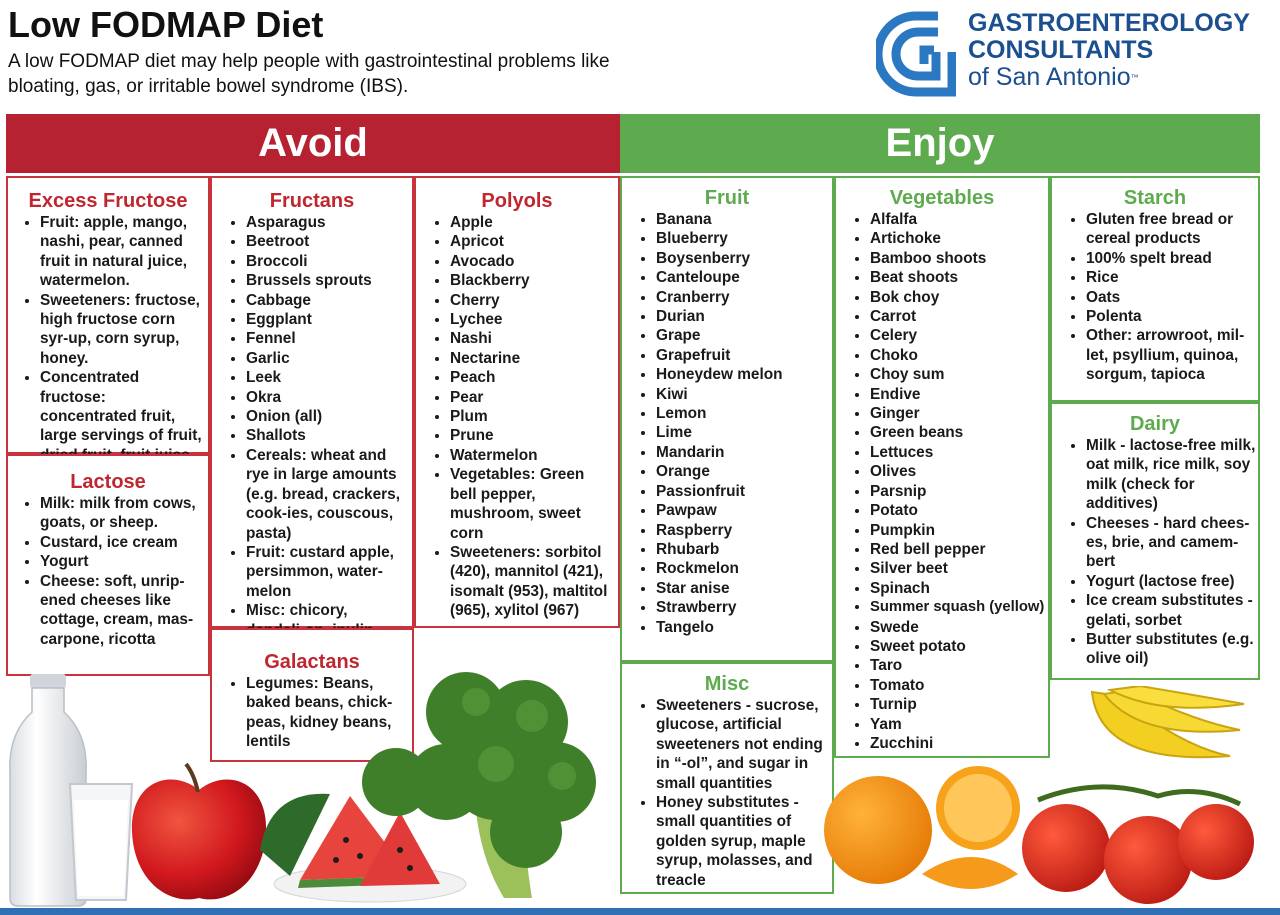  Describe the element at coordinates (959, 743) in the screenshot. I see `list-item: Zucchini` at that location.